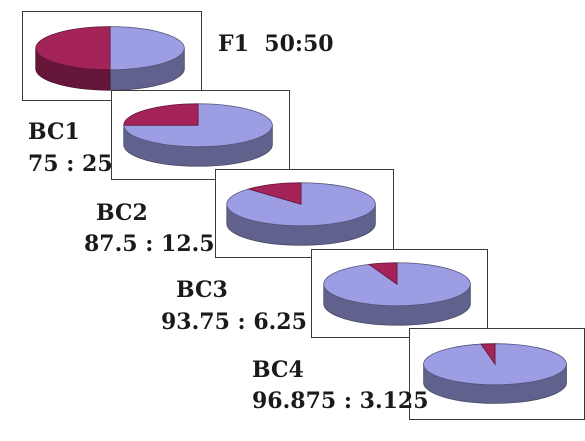 The image size is (585, 441). What do you see at coordinates (340, 401) in the screenshot?
I see `label-bc4-ratio: 96.875 : 3.125` at bounding box center [340, 401].